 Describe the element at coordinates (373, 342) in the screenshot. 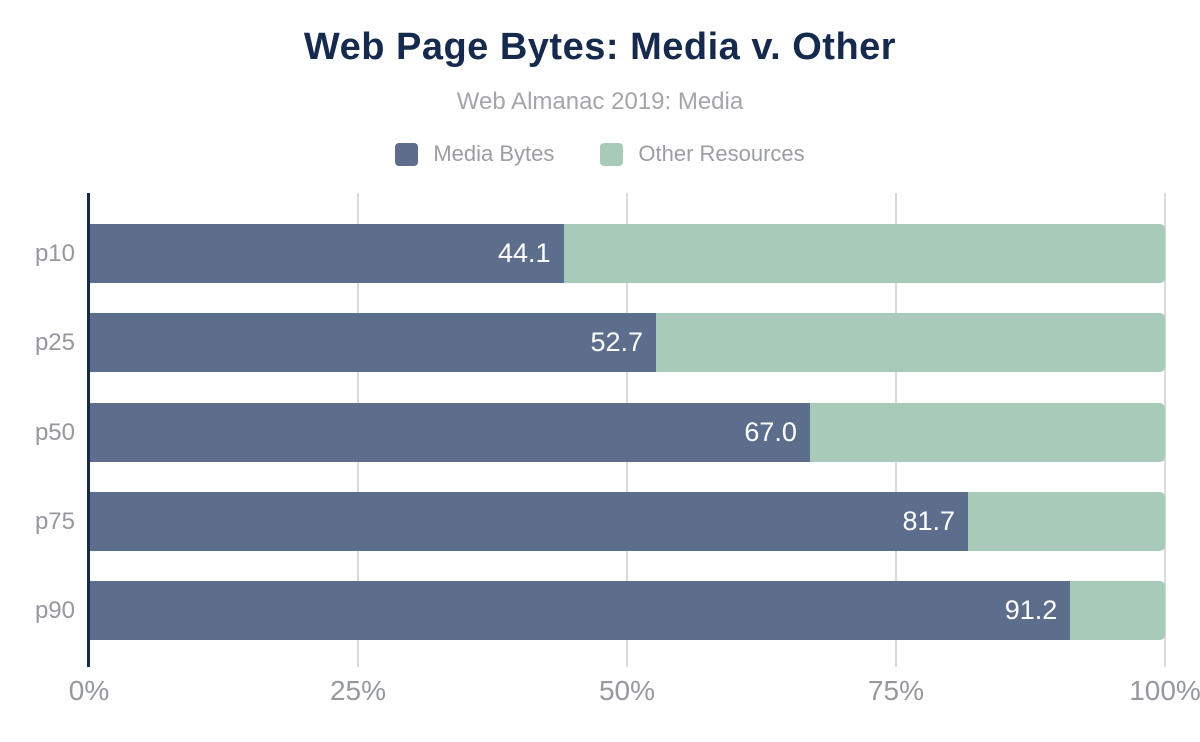

I see `media-bar-segment: 52.7` at that location.